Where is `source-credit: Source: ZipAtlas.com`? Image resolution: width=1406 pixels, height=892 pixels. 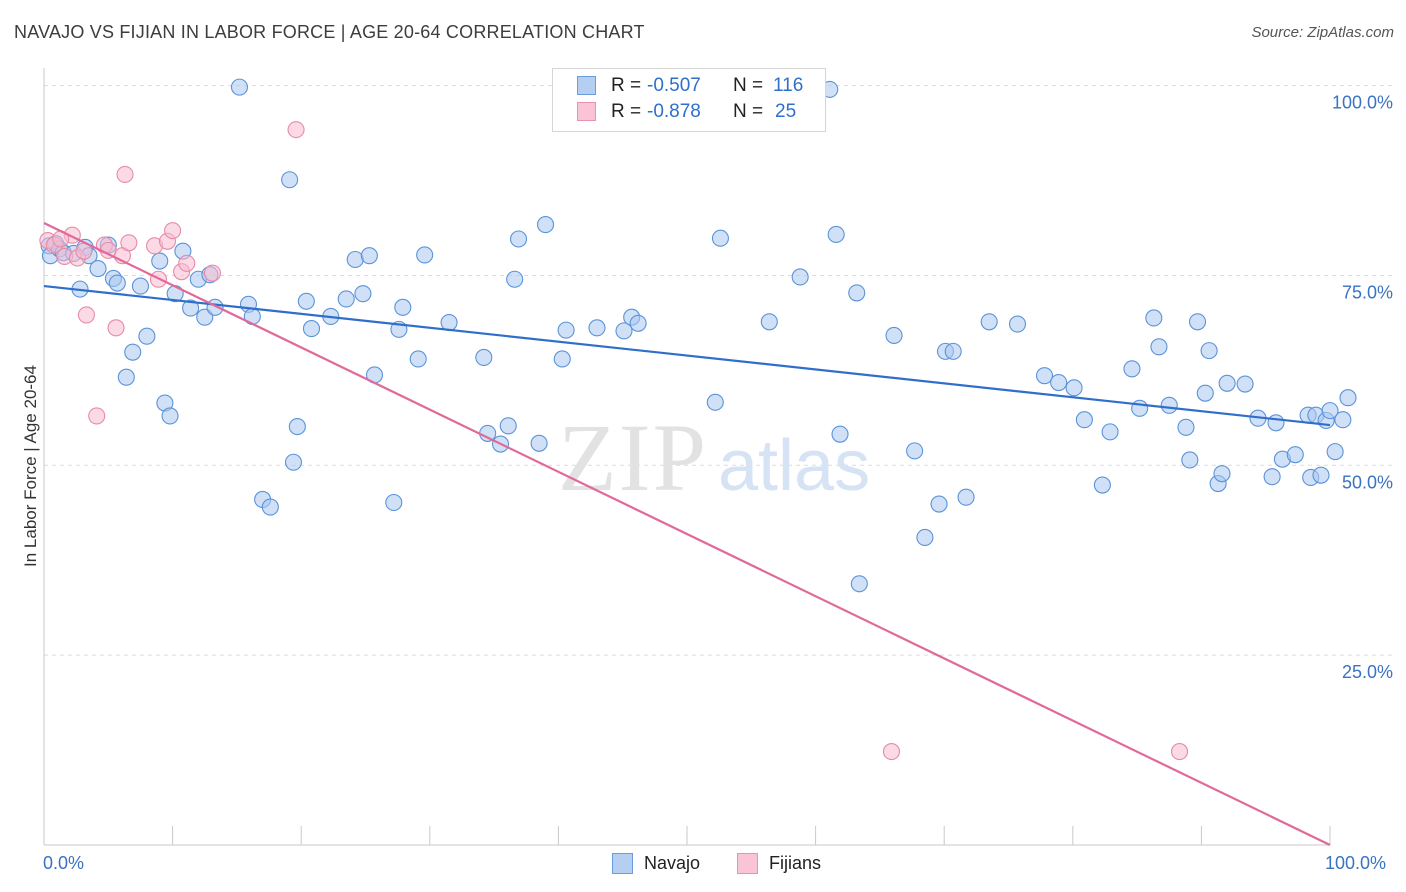 source-credit: Source: ZipAtlas.com is located at coordinates (1322, 32).